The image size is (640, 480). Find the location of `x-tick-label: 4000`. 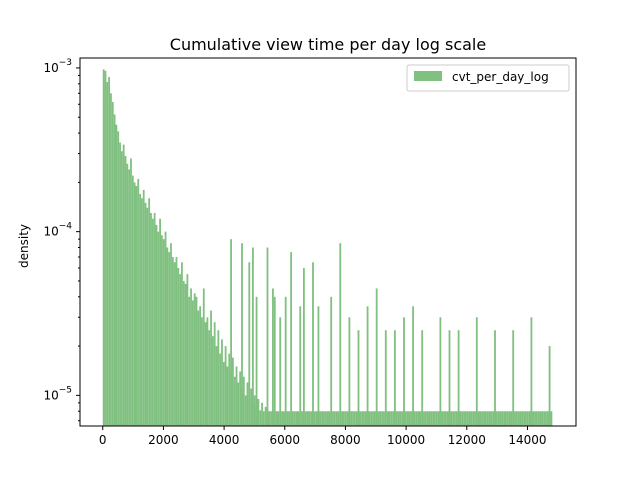

x-tick-label: 4000 is located at coordinates (224, 440).